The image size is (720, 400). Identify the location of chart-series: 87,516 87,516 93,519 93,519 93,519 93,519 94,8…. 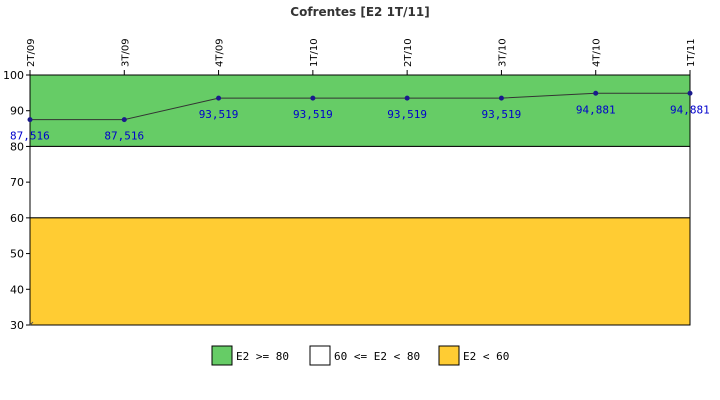
(360, 116).